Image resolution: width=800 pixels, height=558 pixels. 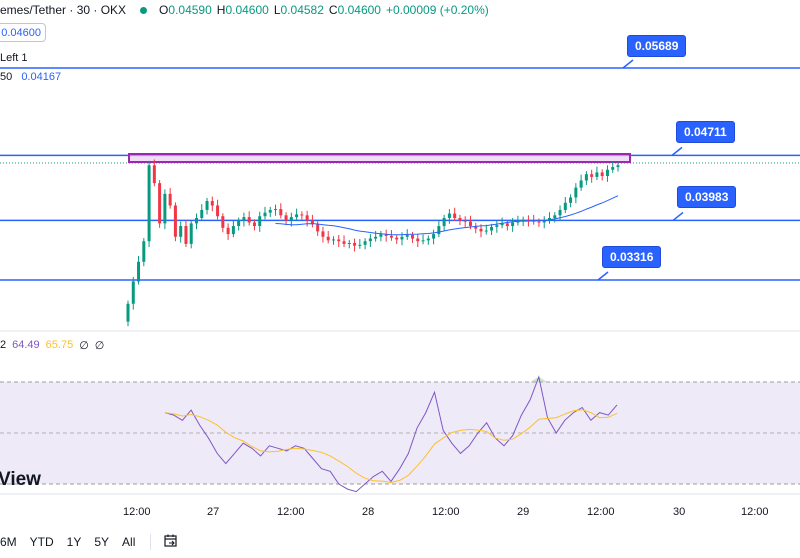 What do you see at coordinates (190, 10) in the screenshot?
I see `open-value: 0.04590` at bounding box center [190, 10].